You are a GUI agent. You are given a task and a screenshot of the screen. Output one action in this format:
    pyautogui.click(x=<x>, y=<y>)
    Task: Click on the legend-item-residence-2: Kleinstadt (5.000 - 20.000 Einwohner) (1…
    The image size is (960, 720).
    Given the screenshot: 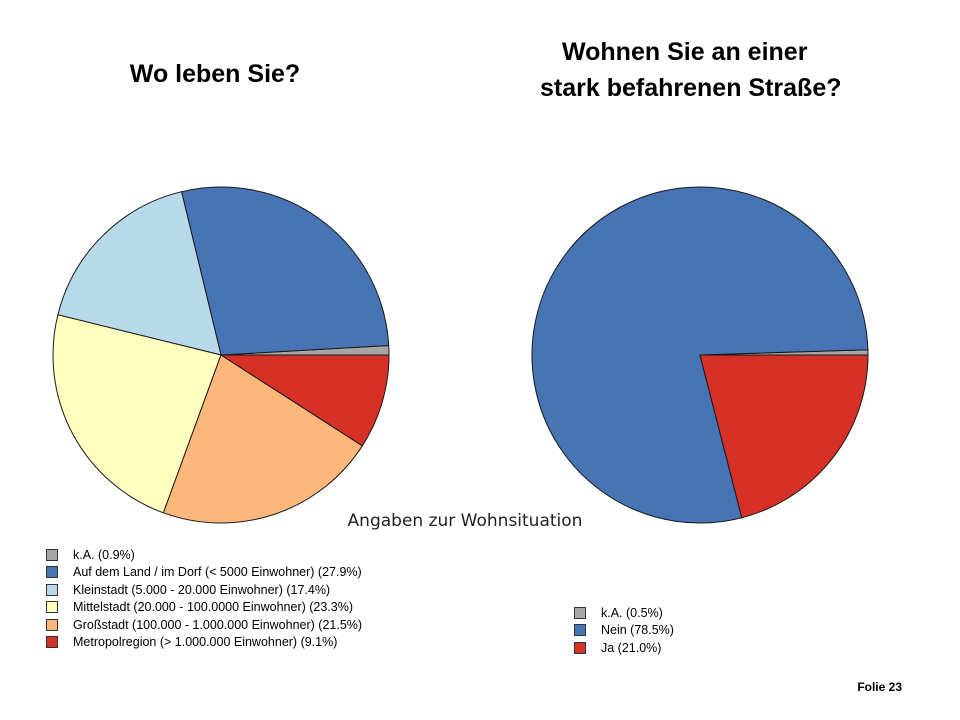 What is the action you would take?
    pyautogui.click(x=204, y=590)
    